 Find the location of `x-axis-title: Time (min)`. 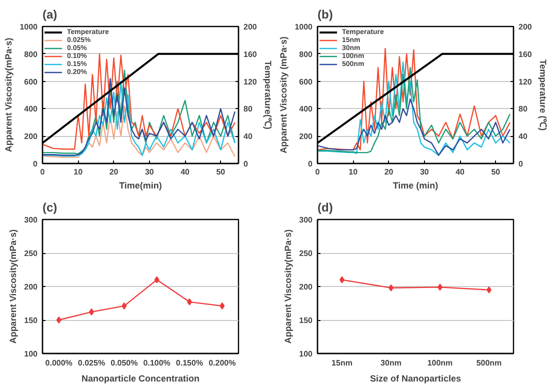

x-axis-title: Time (min) is located at coordinates (415, 185).